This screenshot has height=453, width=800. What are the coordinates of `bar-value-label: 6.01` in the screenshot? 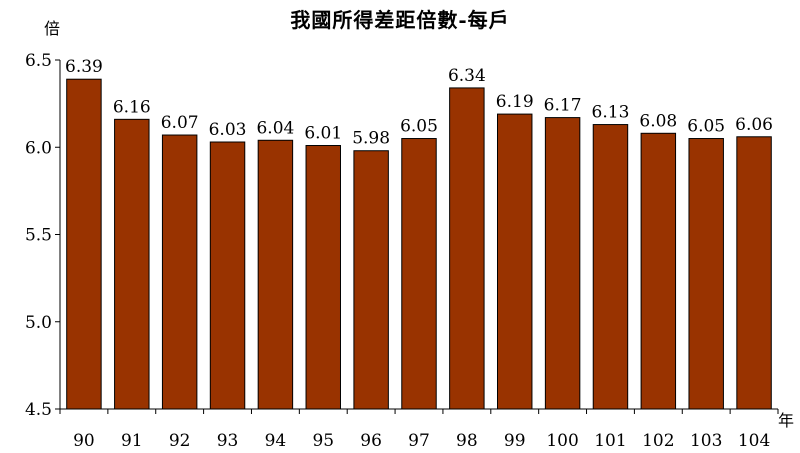 It's located at (323, 134).